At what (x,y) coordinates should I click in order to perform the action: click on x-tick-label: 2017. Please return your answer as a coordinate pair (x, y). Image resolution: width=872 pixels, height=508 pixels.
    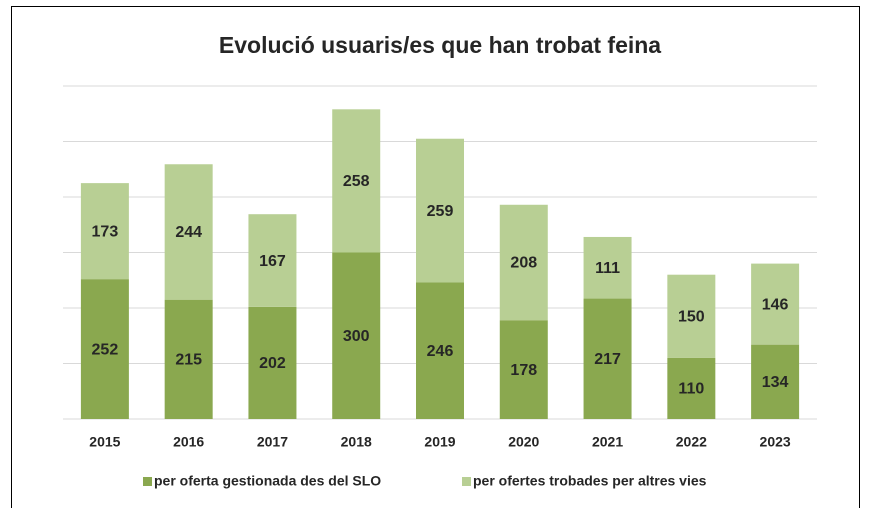
    Looking at the image, I should click on (272, 442).